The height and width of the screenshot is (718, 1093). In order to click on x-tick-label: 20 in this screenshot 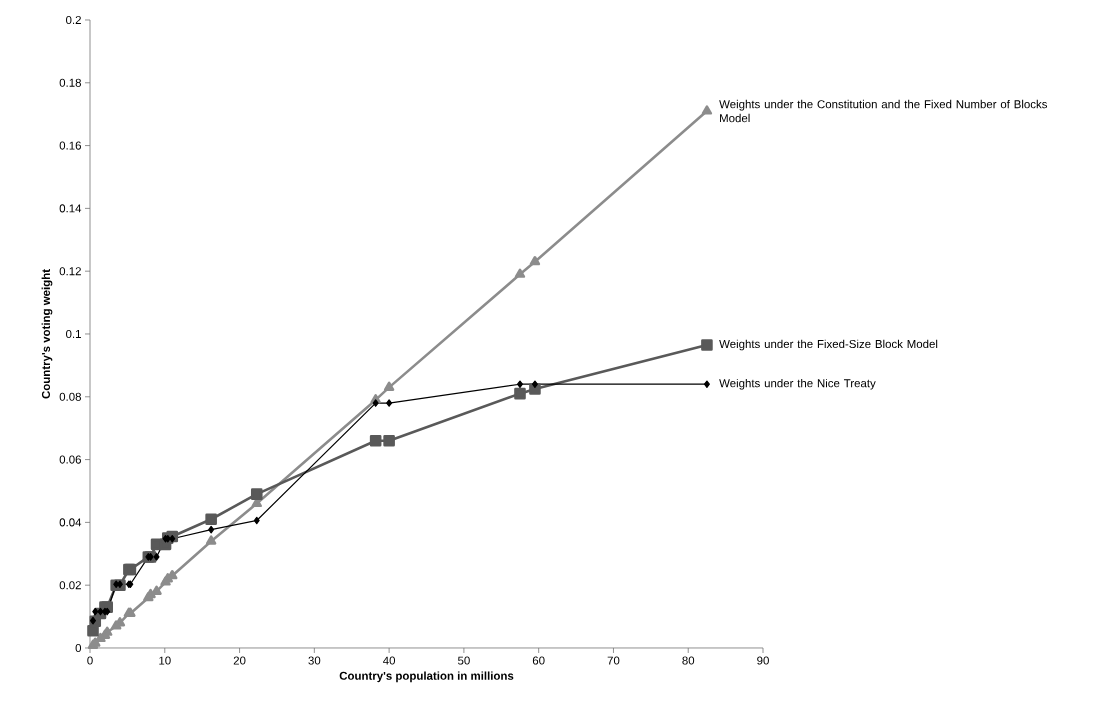, I will do `click(239, 660)`.